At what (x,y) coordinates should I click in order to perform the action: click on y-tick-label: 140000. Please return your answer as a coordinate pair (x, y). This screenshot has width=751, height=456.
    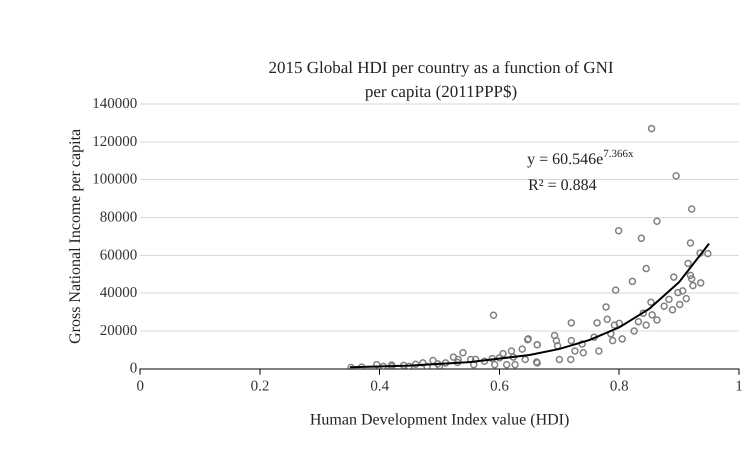
    Looking at the image, I should click on (115, 104).